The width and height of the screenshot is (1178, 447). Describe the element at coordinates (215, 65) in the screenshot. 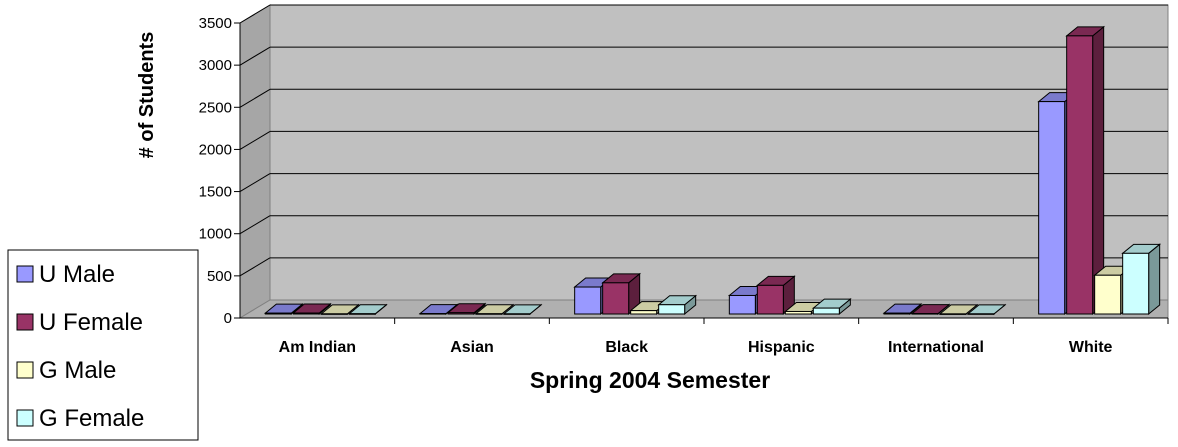

I see `y-tick-label: 3000` at that location.